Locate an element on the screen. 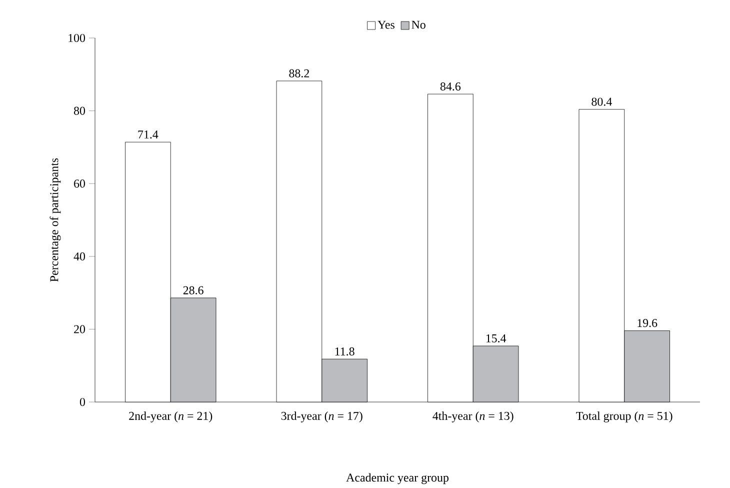 This screenshot has width=730, height=488. data-label: 80.4 is located at coordinates (602, 102).